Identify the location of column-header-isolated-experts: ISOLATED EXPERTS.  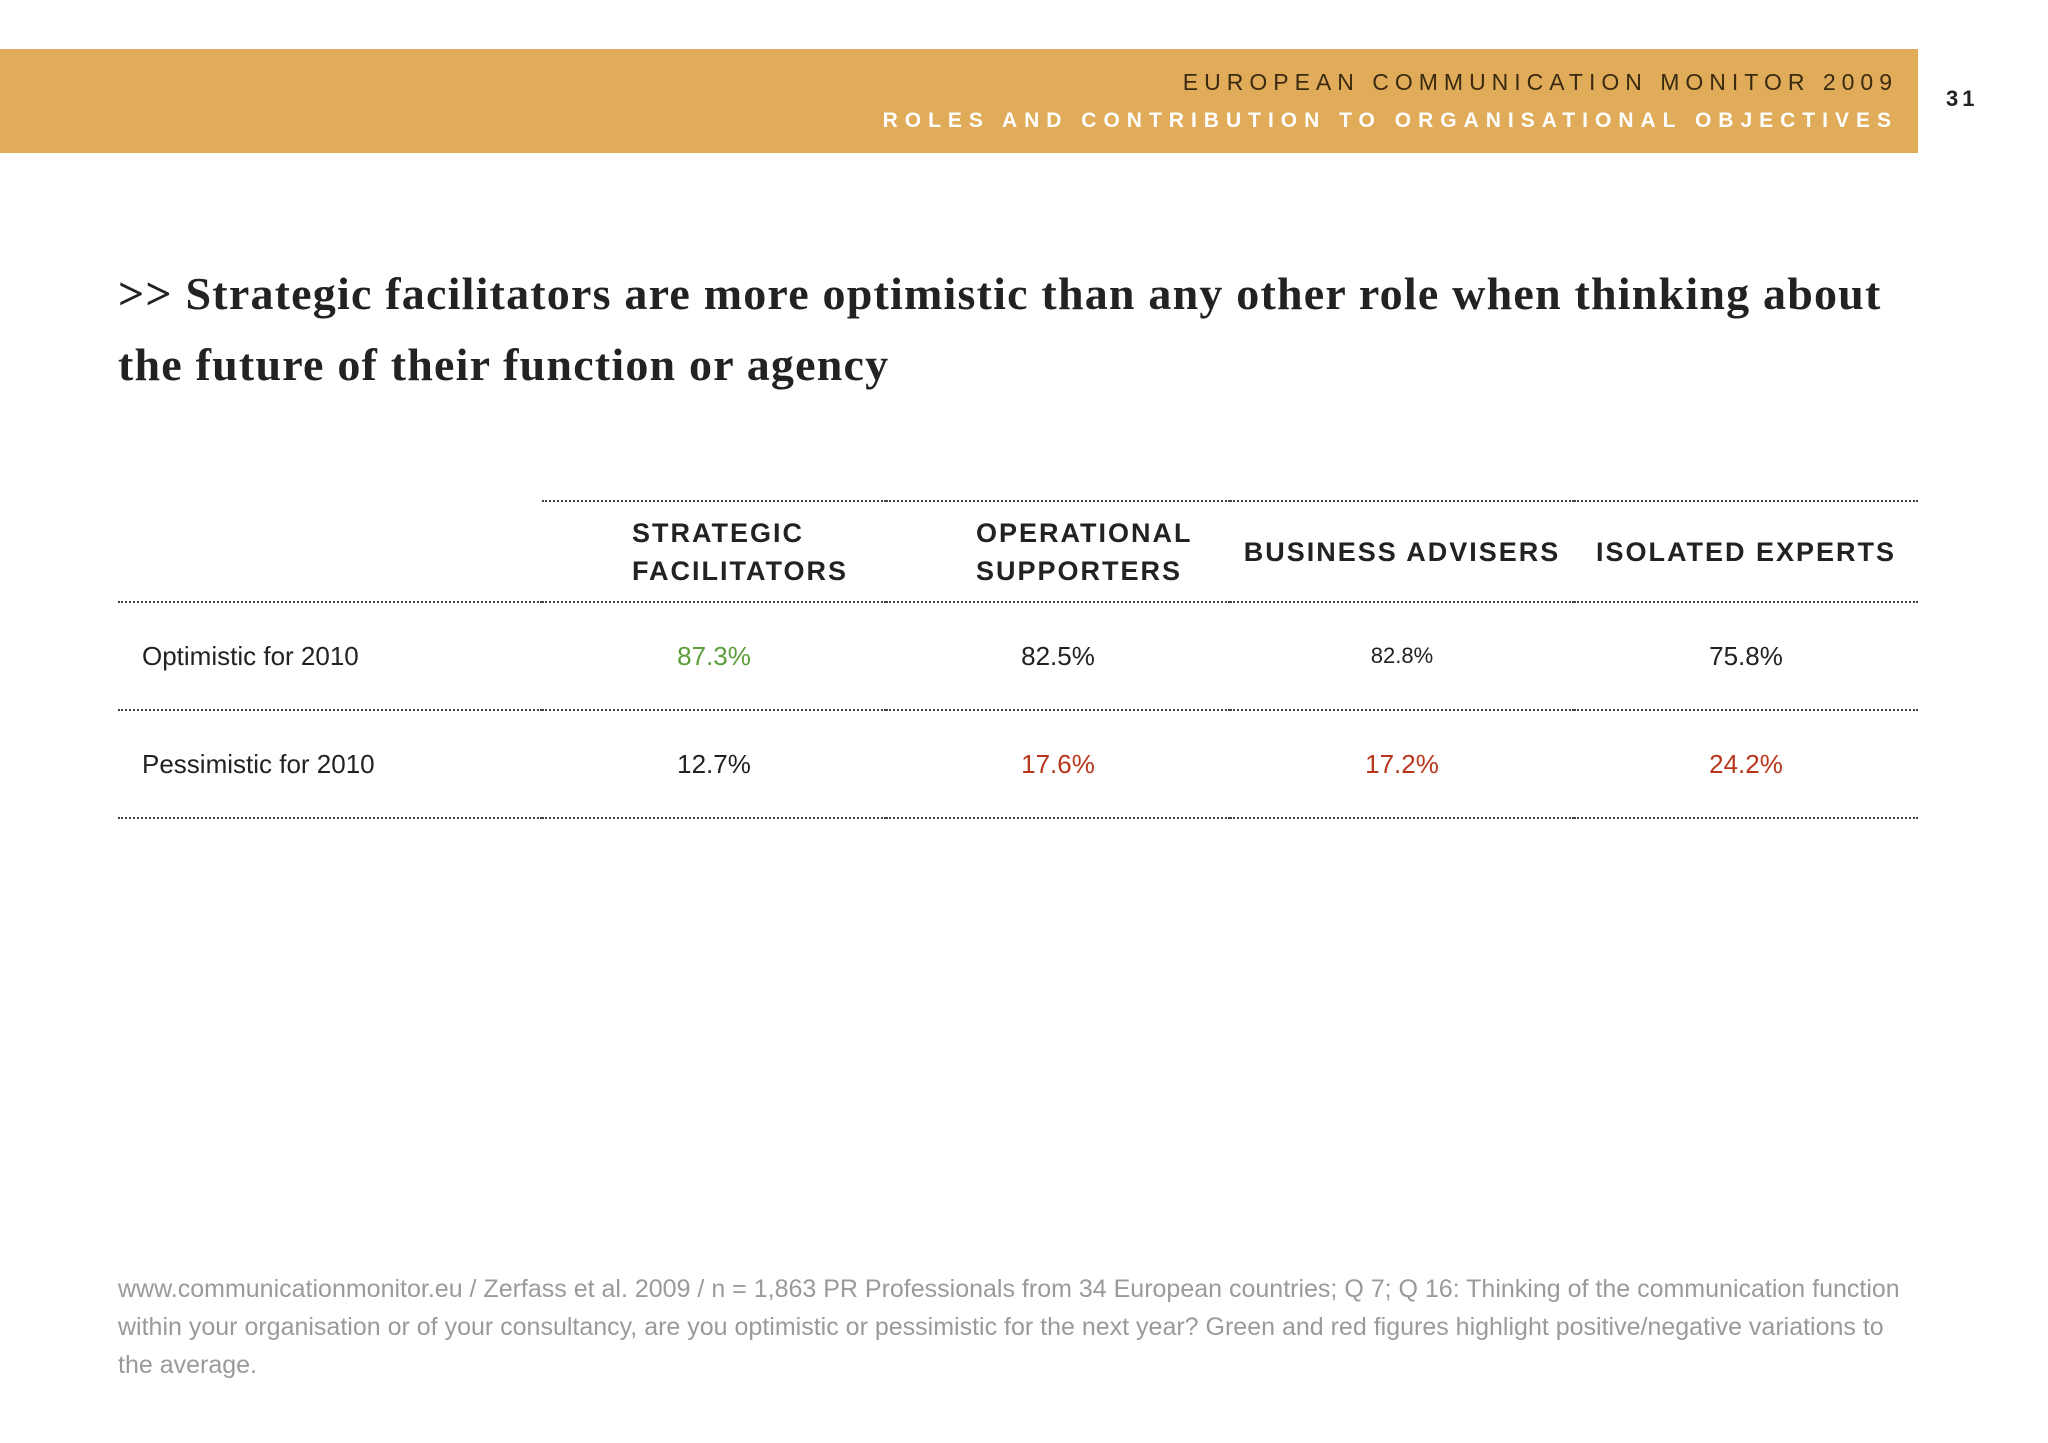
(1746, 551).